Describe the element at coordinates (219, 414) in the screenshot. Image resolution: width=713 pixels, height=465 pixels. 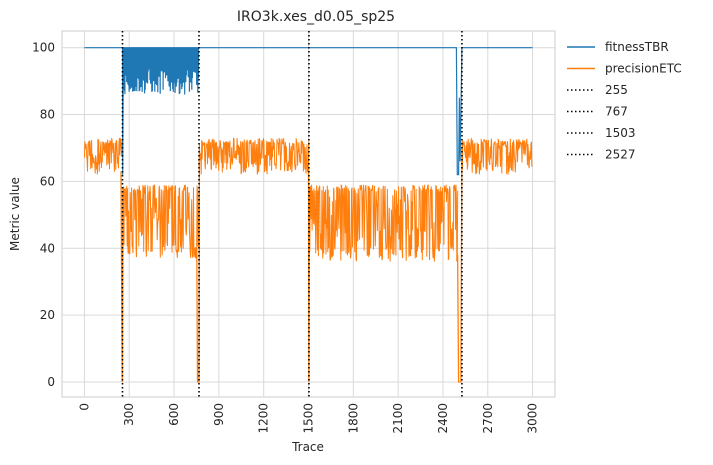
I see `x-tick-label: 900` at that location.